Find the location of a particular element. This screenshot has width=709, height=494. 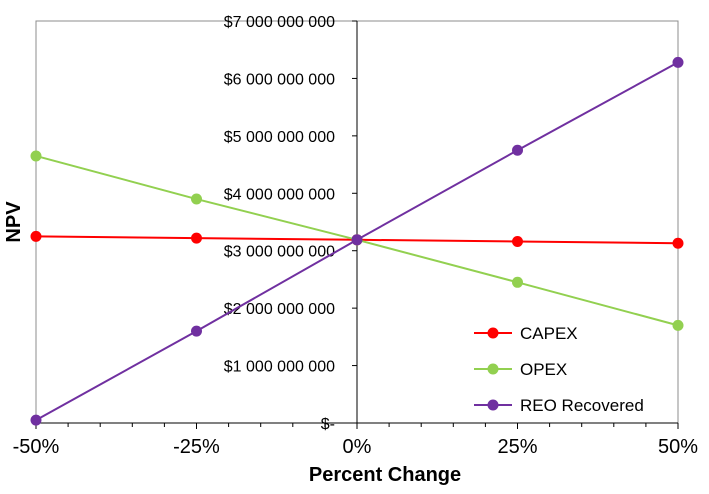

y-tick-label: $- is located at coordinates (328, 424).